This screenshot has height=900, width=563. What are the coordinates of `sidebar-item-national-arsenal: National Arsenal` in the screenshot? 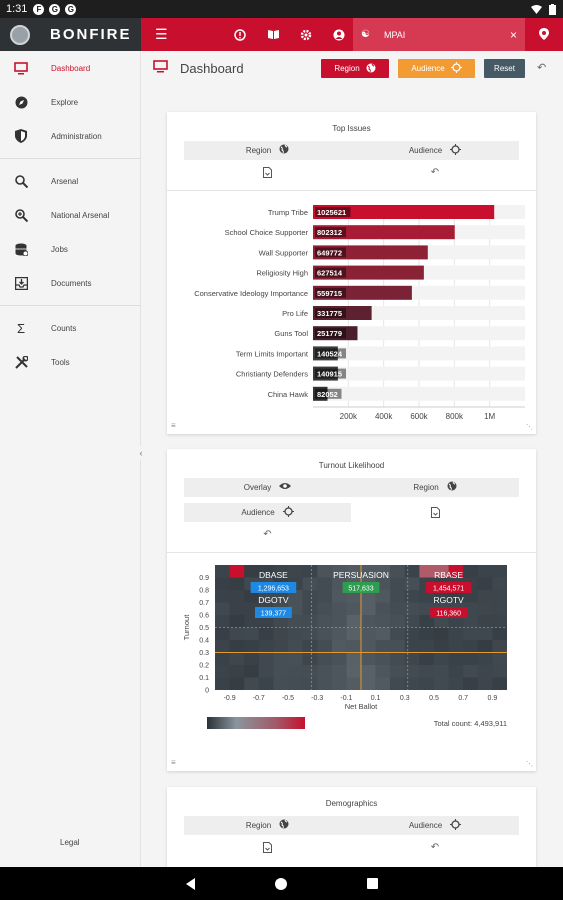 It's located at (70, 215).